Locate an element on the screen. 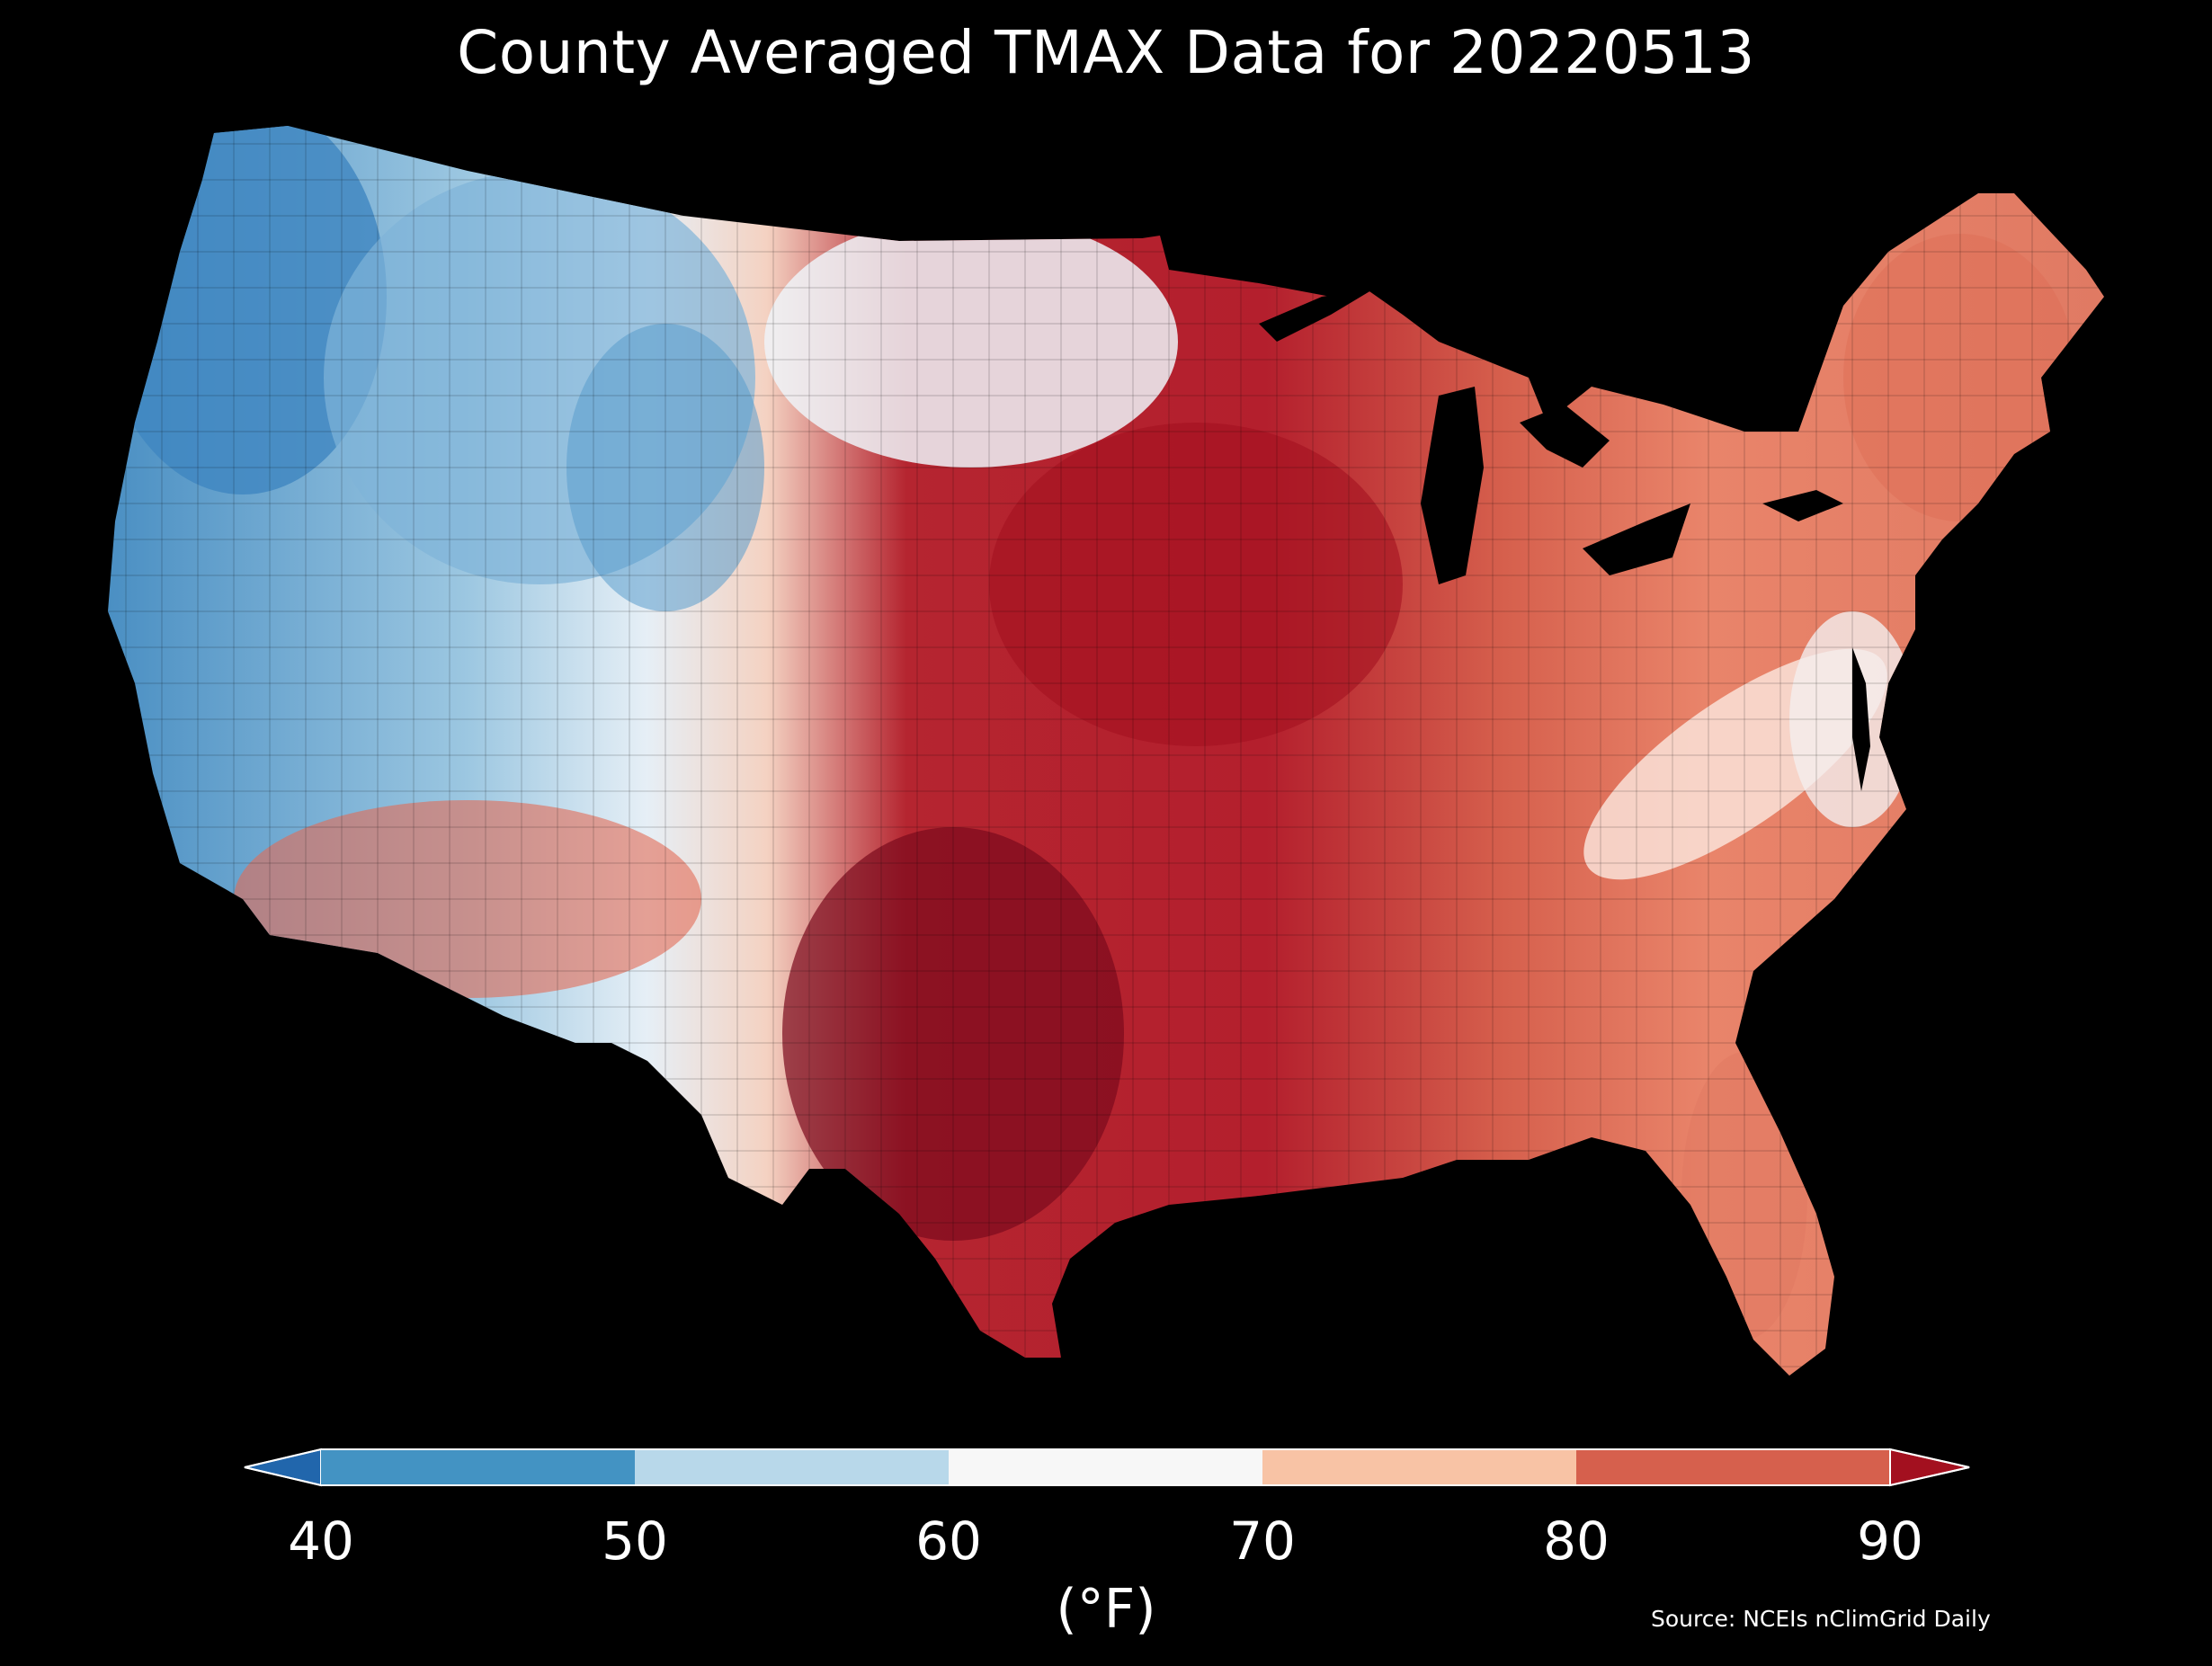  colorbar-extend-high is located at coordinates (1929, 1468).